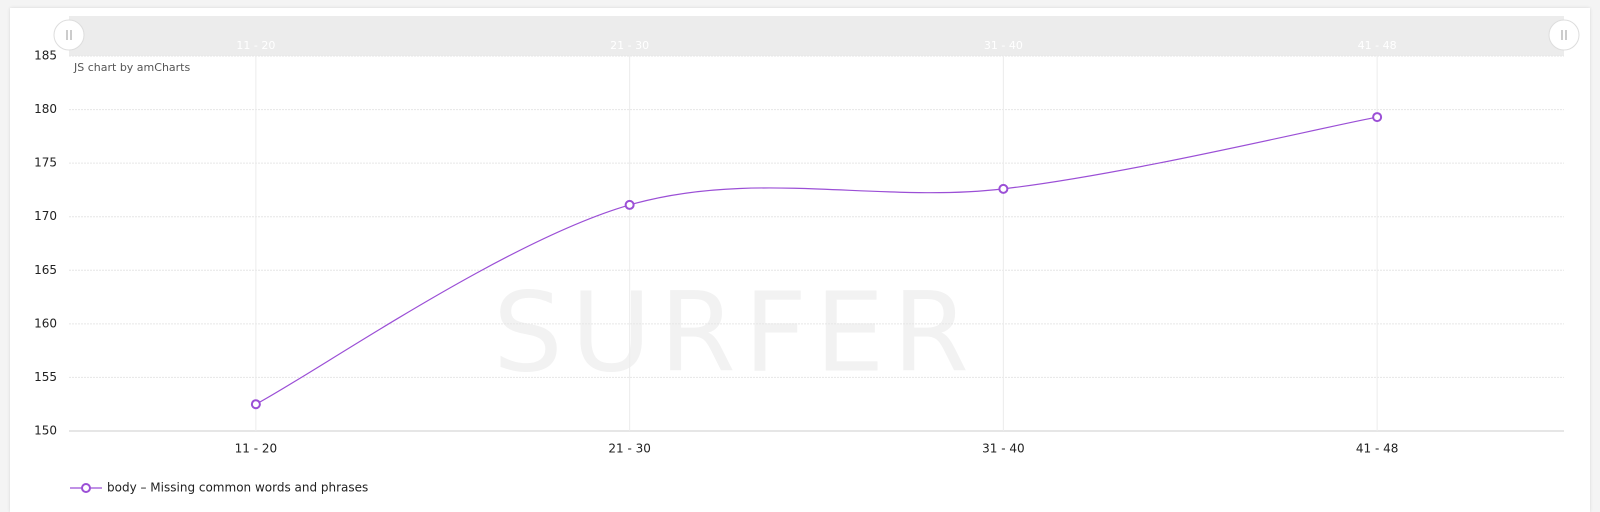 The width and height of the screenshot is (1600, 512). I want to click on scrollbar, so click(816, 36).